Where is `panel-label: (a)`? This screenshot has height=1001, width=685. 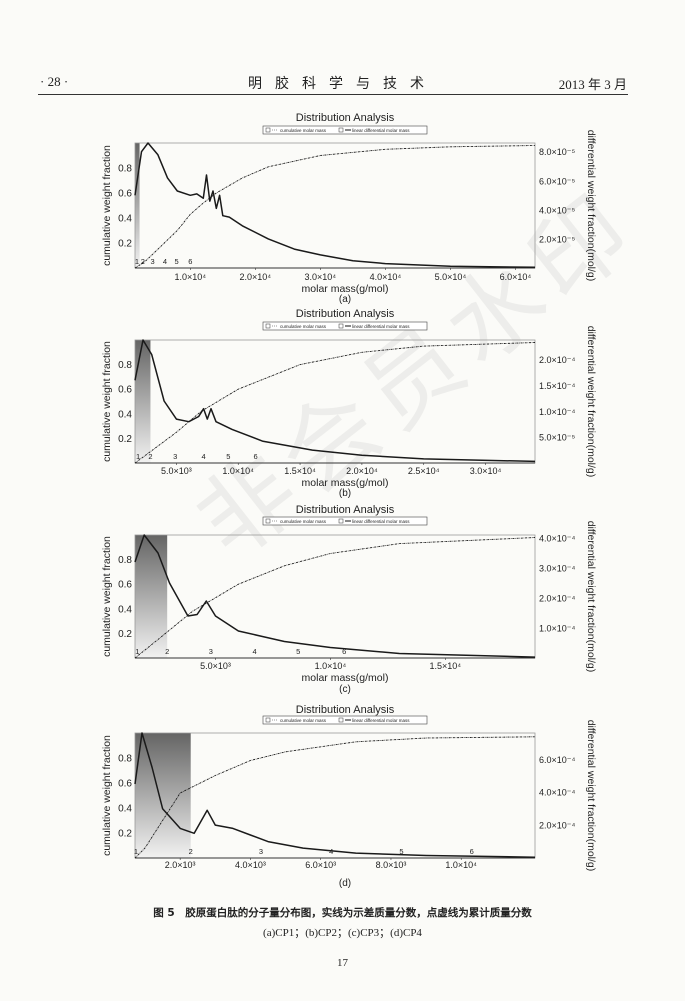
panel-label: (a) is located at coordinates (345, 299).